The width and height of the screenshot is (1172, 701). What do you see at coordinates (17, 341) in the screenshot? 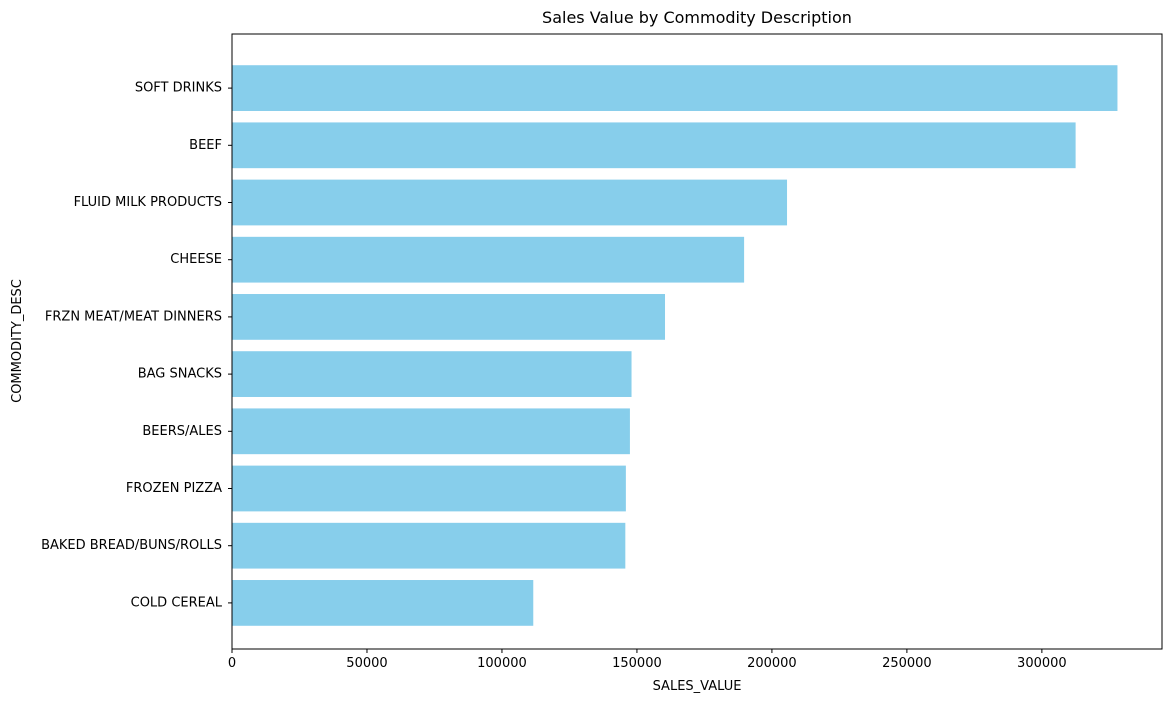
I see `y-axis-label: COMMODITY_DESC` at bounding box center [17, 341].